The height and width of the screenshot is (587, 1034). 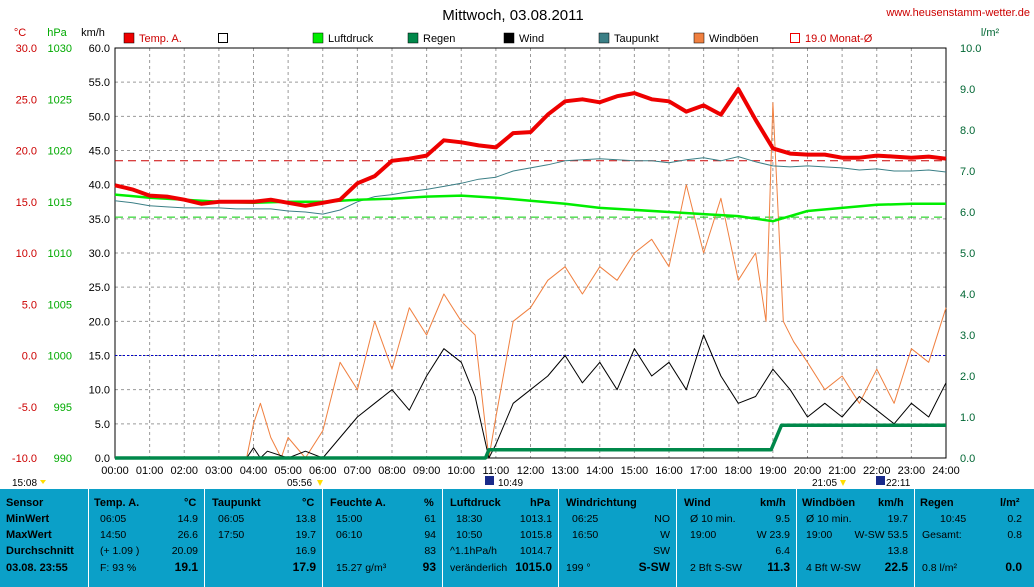 What do you see at coordinates (351, 39) in the screenshot?
I see `legend-label: Luftdruck` at bounding box center [351, 39].